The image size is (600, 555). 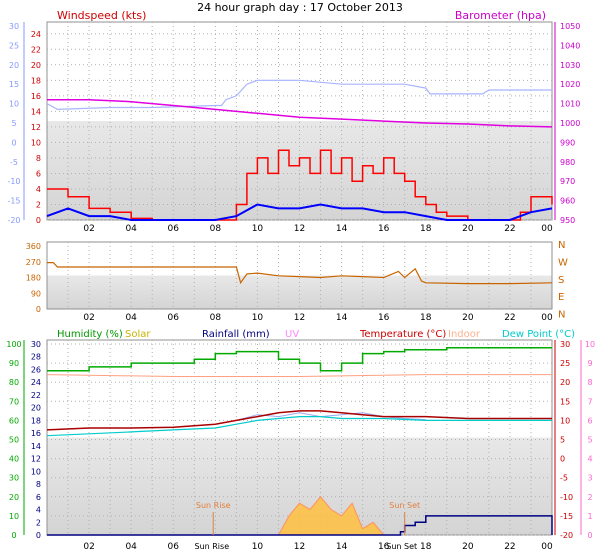 I want to click on rain-tick: 6, so click(x=38, y=497).